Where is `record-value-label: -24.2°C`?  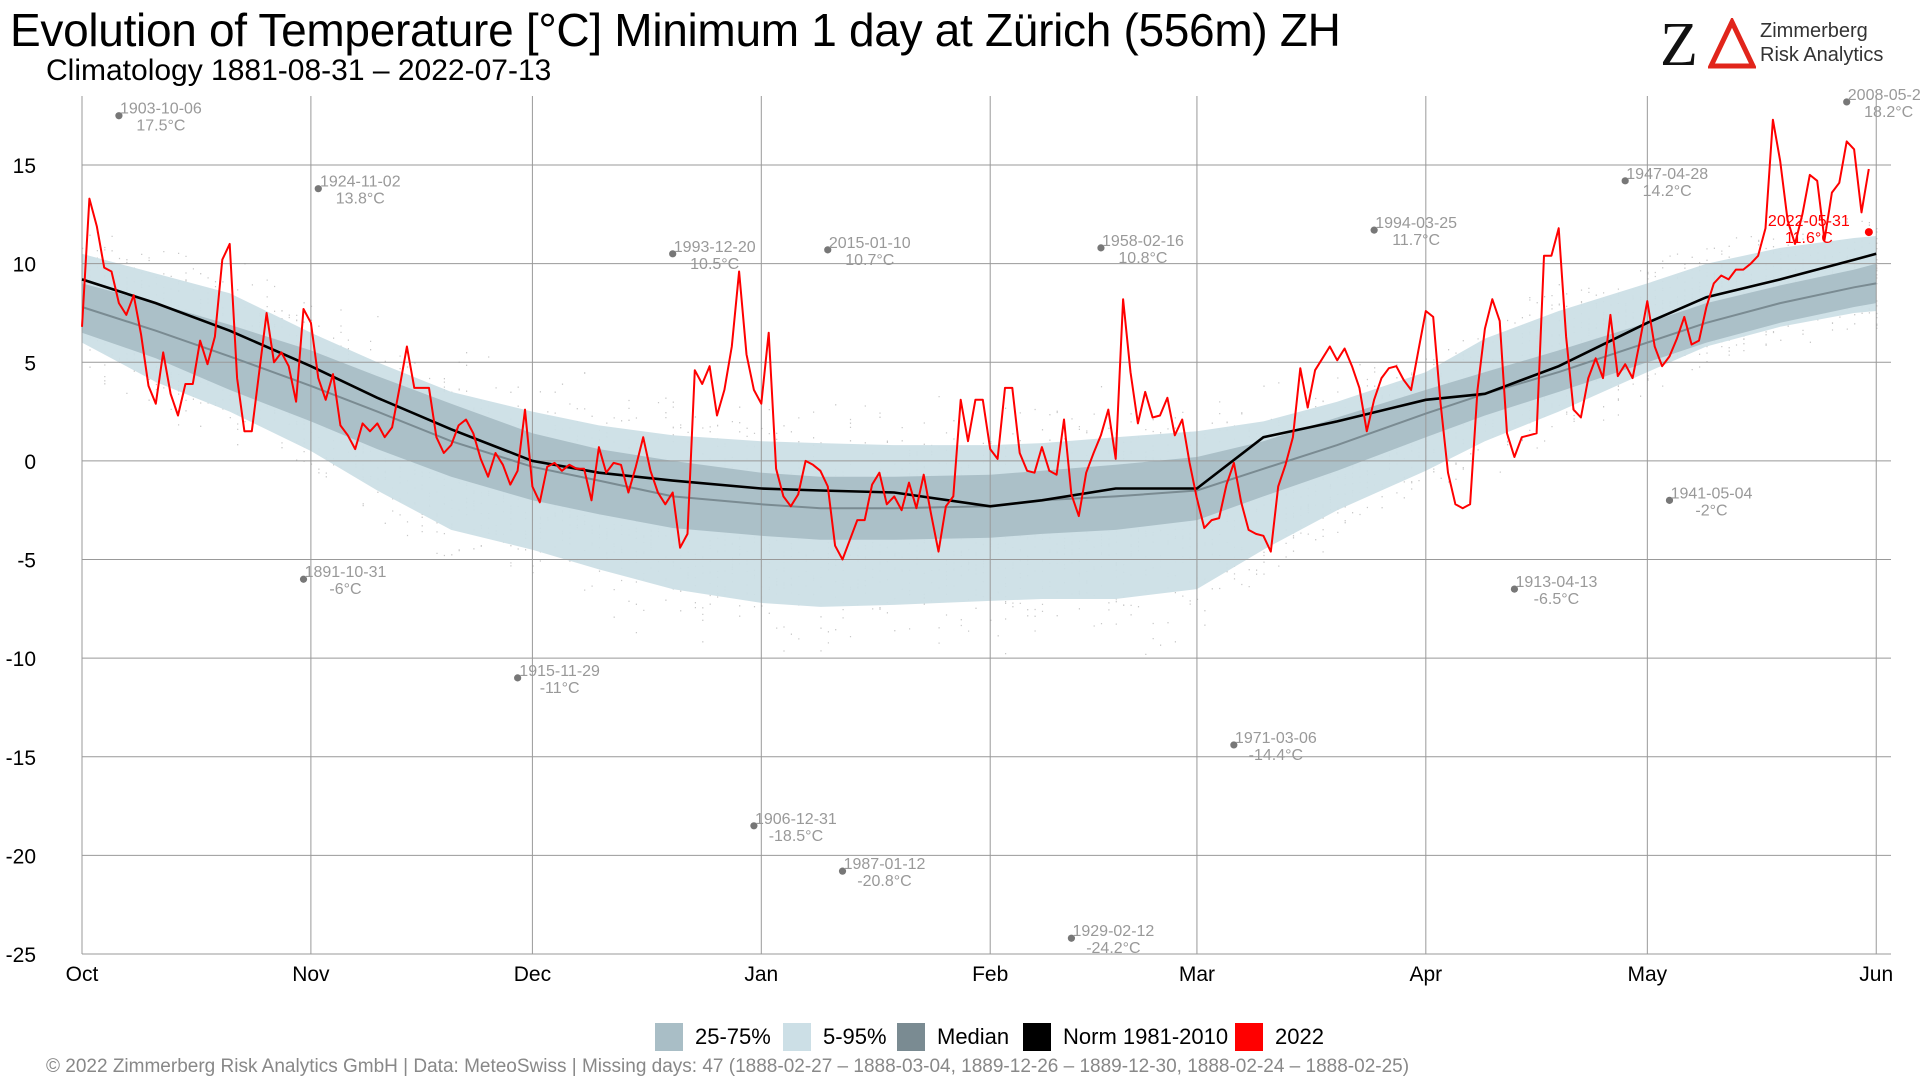
record-value-label: -24.2°C is located at coordinates (1113, 948).